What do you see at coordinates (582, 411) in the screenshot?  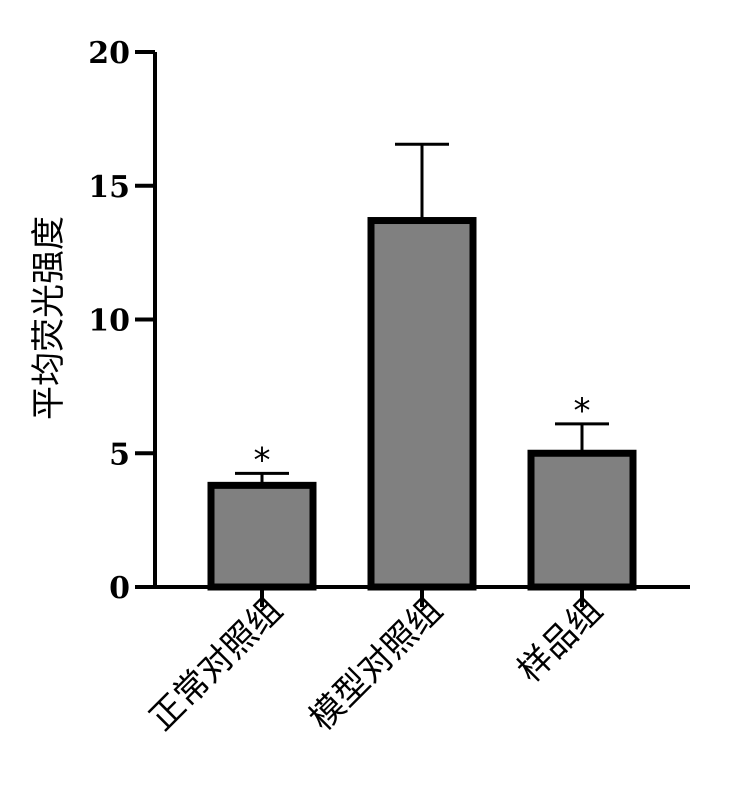 I see `significance-marker-3: *` at bounding box center [582, 411].